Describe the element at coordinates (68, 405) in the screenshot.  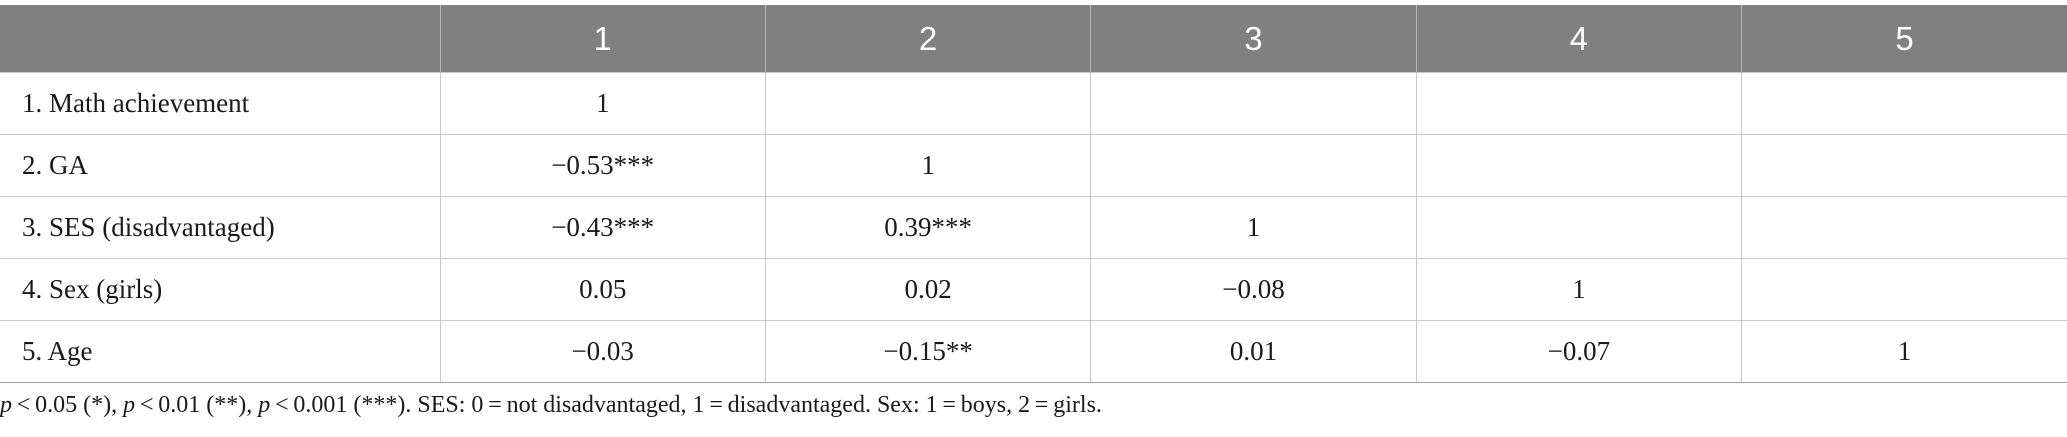
I see `footnote-text: < 0.05 (*),` at that location.